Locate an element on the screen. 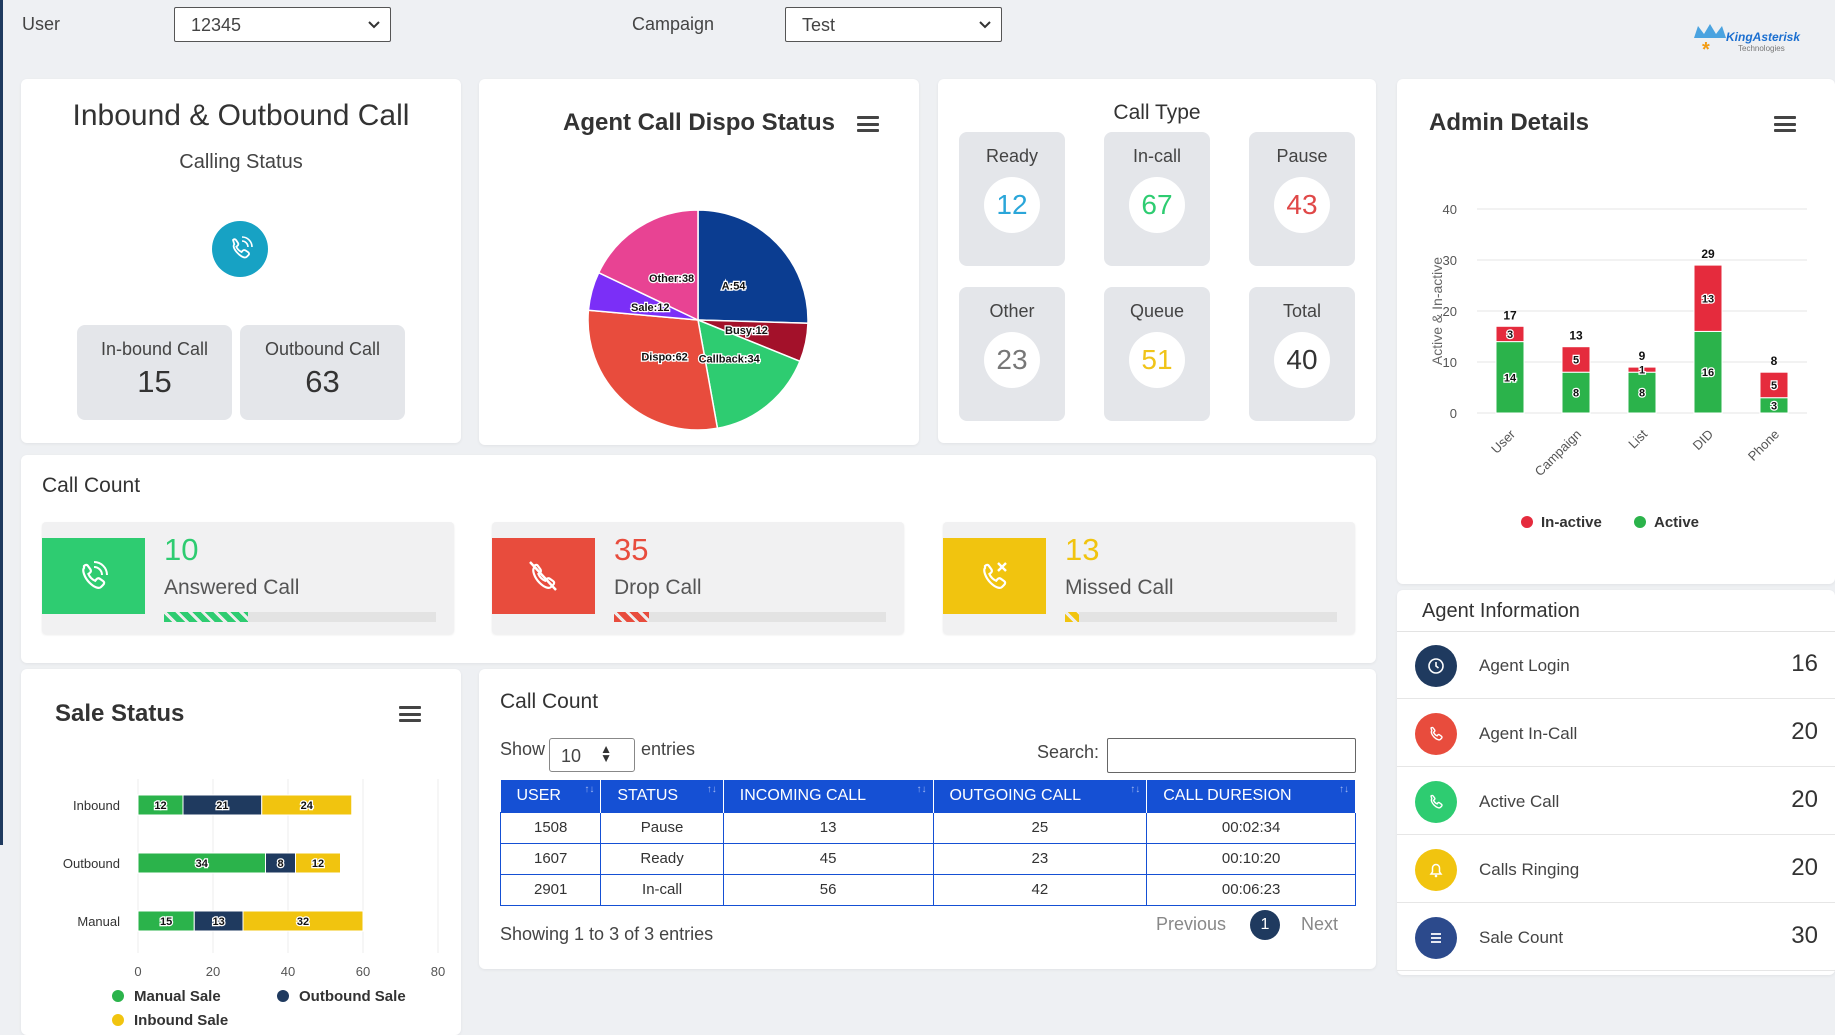 The image size is (1835, 1035). show-label: Show is located at coordinates (523, 749).